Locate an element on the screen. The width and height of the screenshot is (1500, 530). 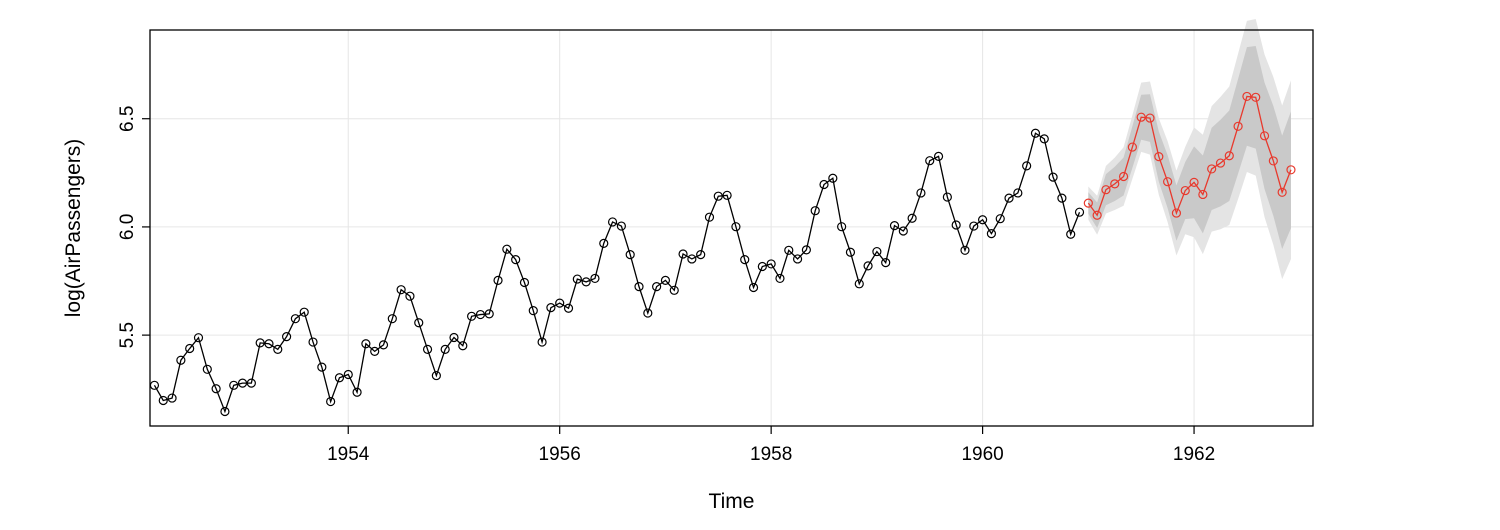
forecast-80-band is located at coordinates (1189, 147).